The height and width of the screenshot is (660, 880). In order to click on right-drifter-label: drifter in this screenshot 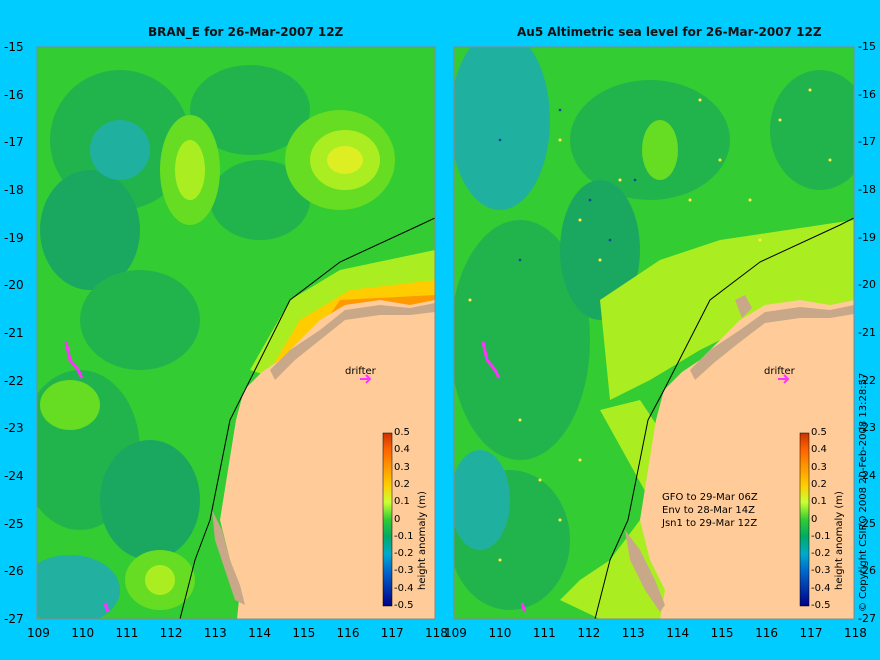, I will do `click(779, 371)`.